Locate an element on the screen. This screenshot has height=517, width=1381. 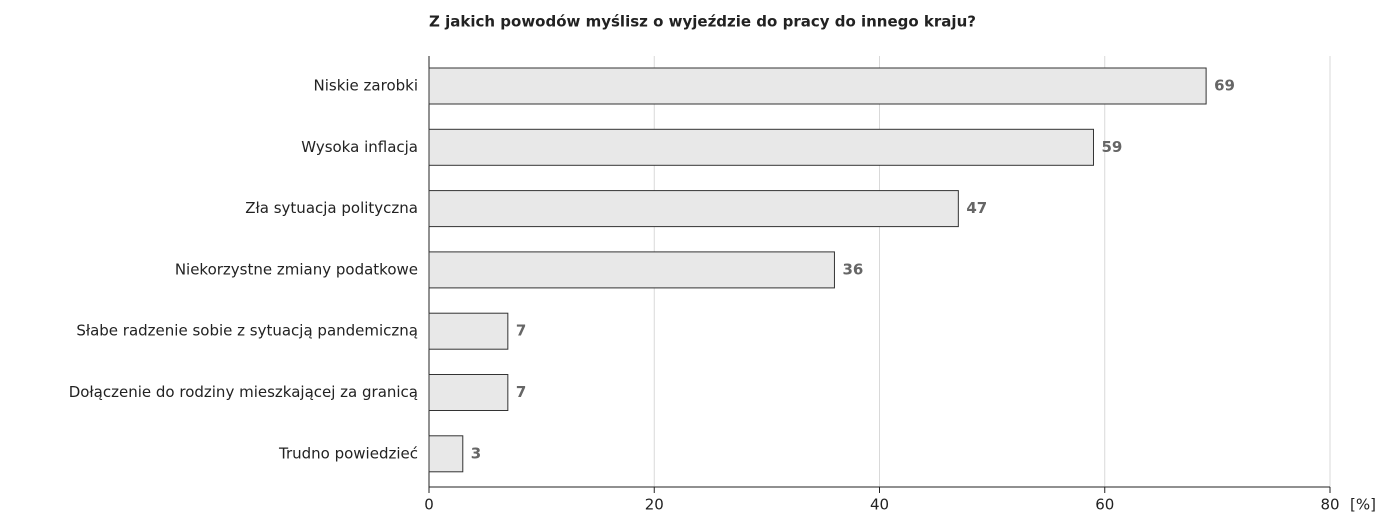
y-tick-label: Niskie zarobki is located at coordinates (365, 86).